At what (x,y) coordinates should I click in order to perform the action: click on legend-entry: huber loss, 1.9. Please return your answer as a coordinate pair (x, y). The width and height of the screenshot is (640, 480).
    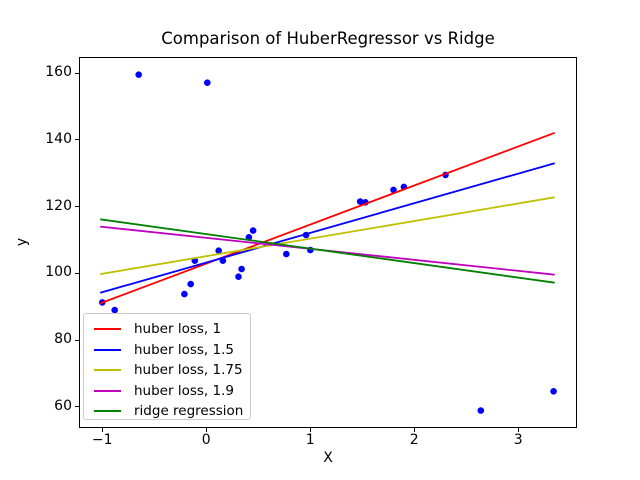
    Looking at the image, I should click on (172, 391).